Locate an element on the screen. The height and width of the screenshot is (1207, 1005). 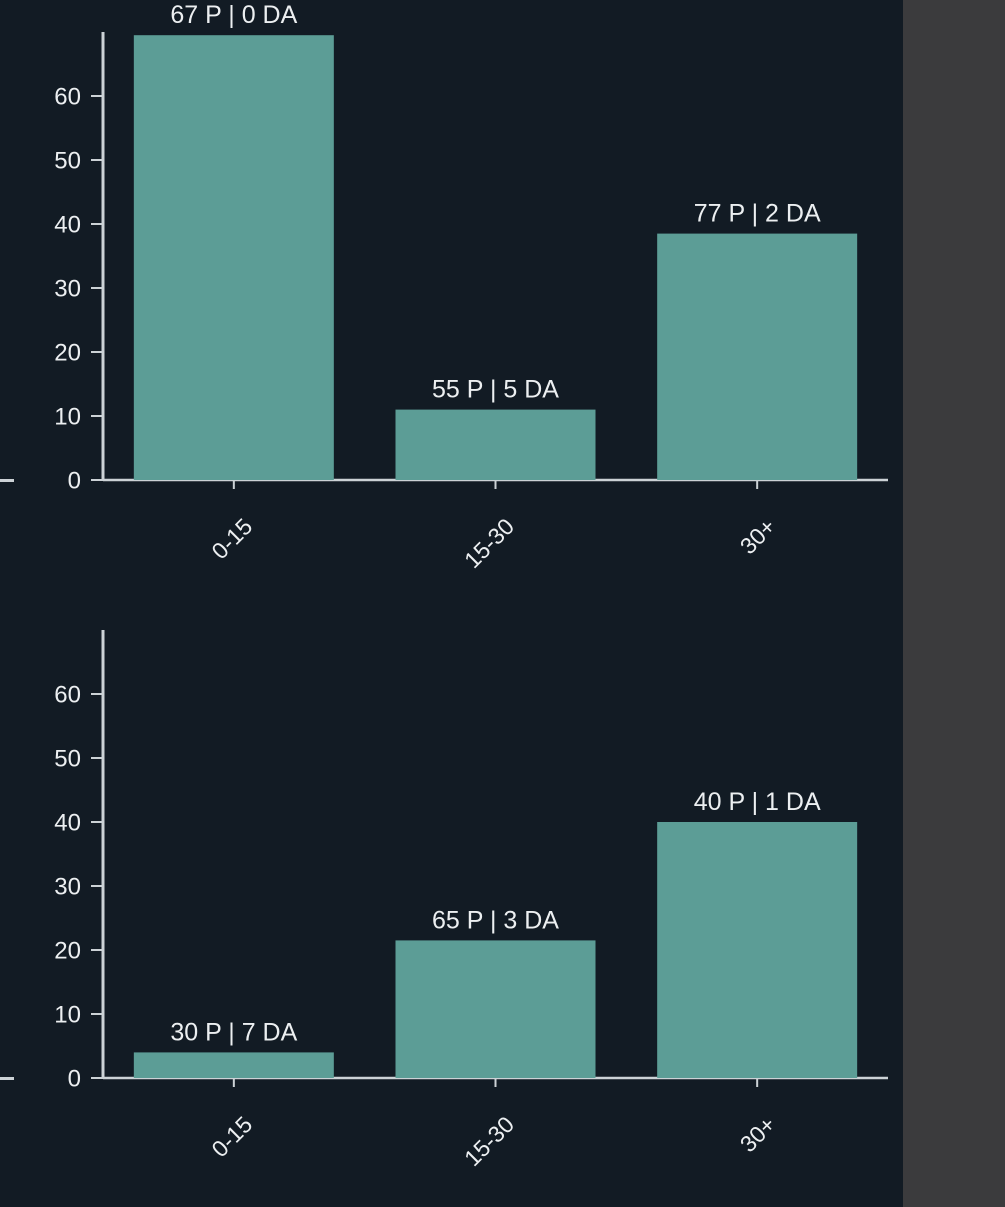
bar-value-label: 30 P | 7 DA is located at coordinates (233, 1032).